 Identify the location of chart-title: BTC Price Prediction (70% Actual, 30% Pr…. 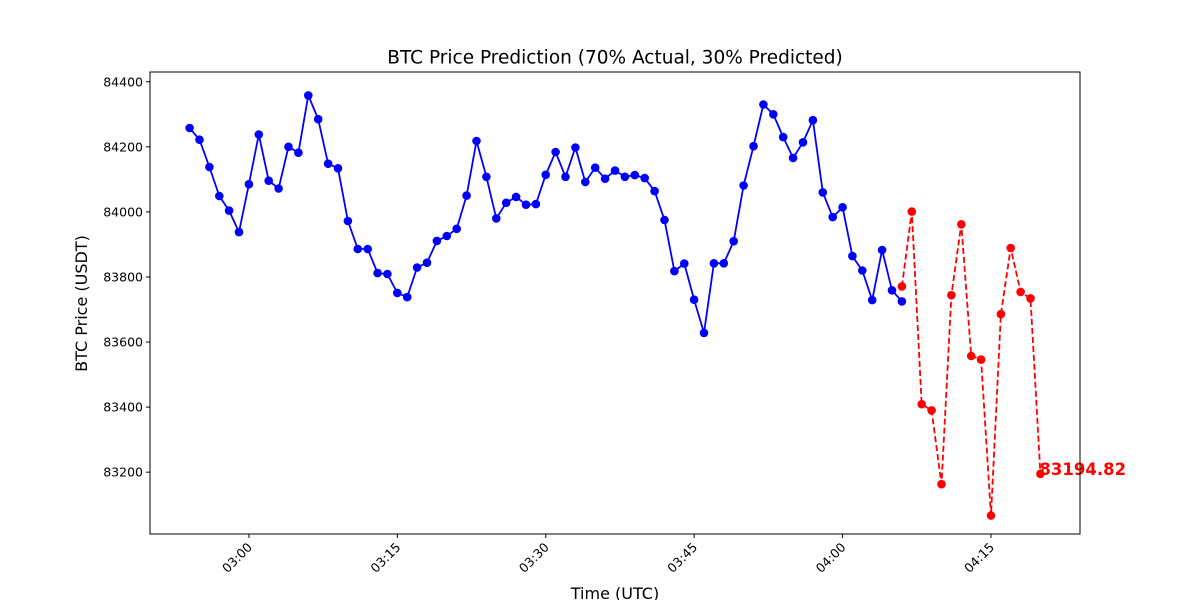
(615, 58).